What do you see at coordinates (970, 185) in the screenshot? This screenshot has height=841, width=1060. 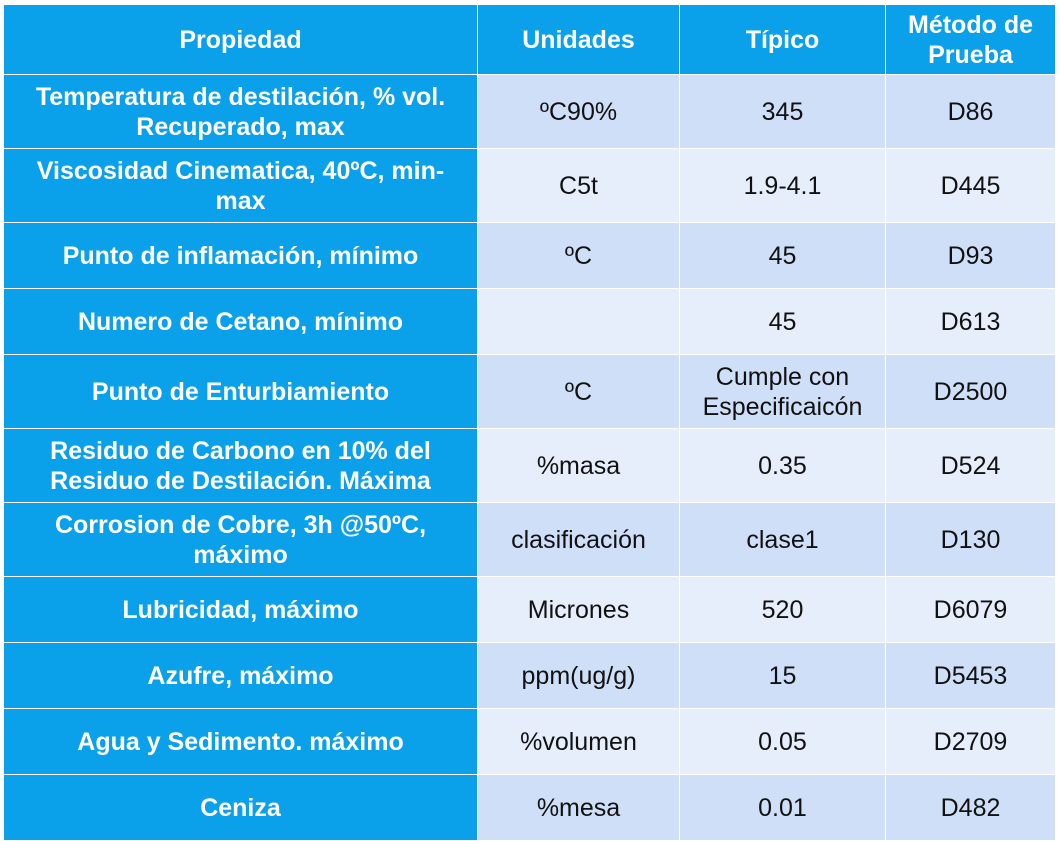 I see `method-cell: D445` at bounding box center [970, 185].